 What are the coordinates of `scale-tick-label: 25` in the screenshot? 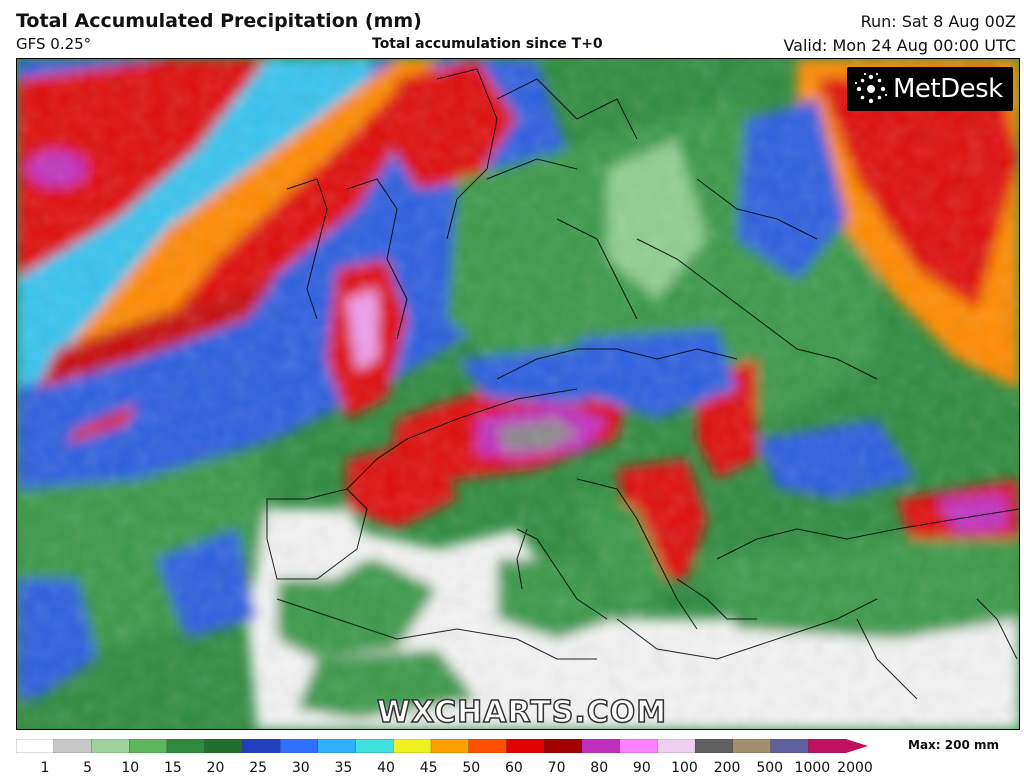 It's located at (258, 768).